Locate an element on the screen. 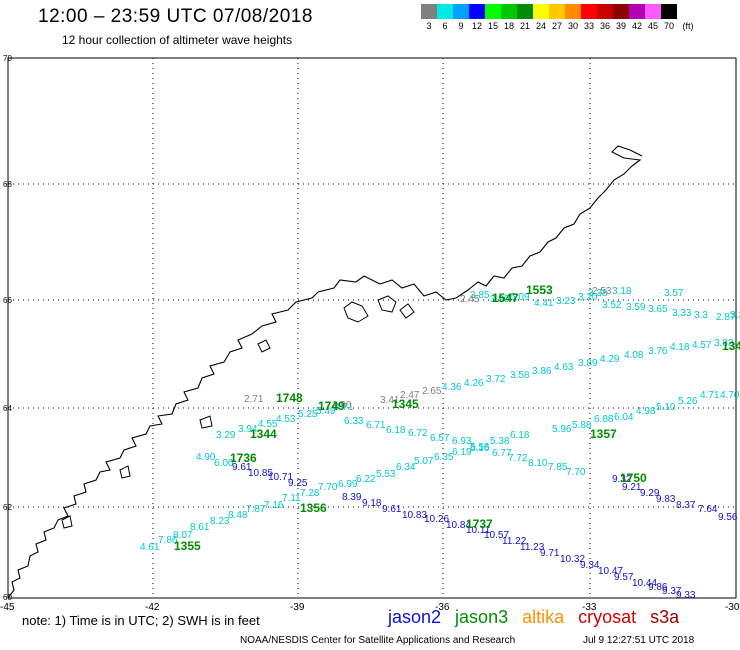 The height and width of the screenshot is (650, 740). mission-s3a: s3a is located at coordinates (665, 617).